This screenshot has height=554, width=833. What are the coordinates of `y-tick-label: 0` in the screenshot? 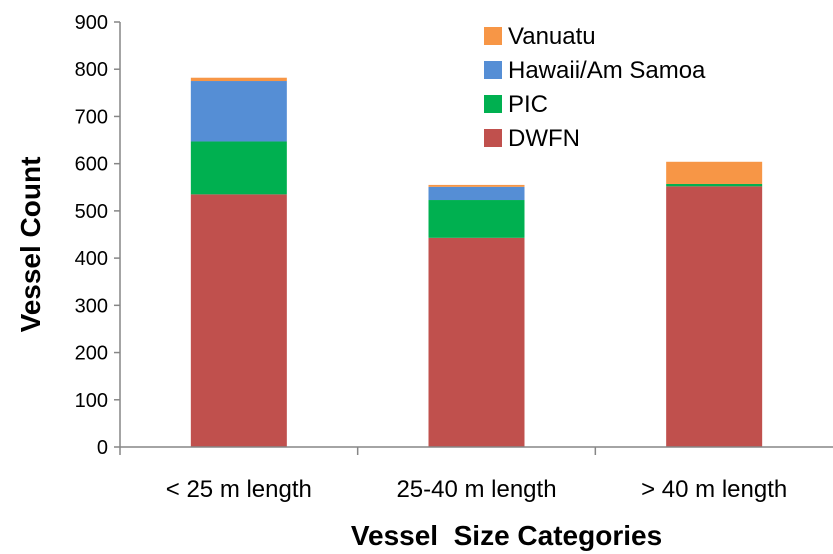 It's located at (102, 448).